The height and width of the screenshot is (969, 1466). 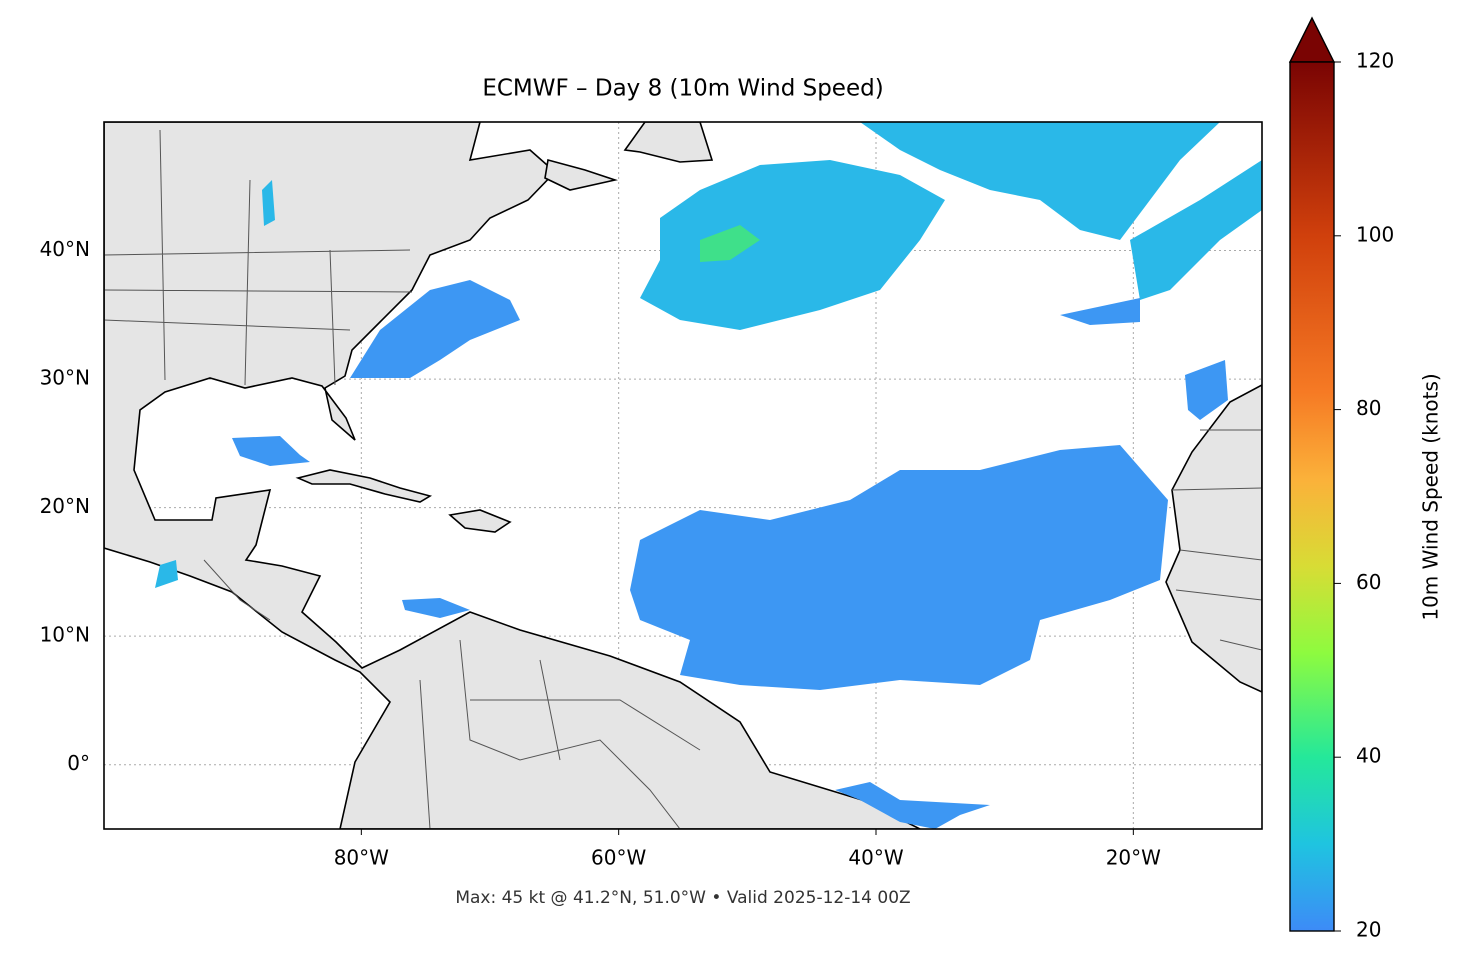 I want to click on x-tick-label: 80°W, so click(x=361, y=858).